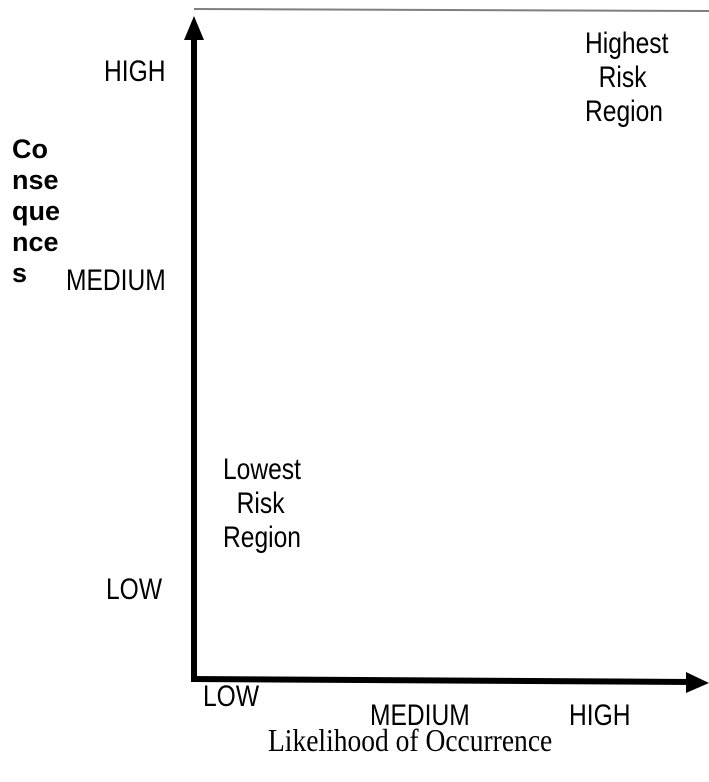  I want to click on y-axis-arrowhead, so click(194, 28).